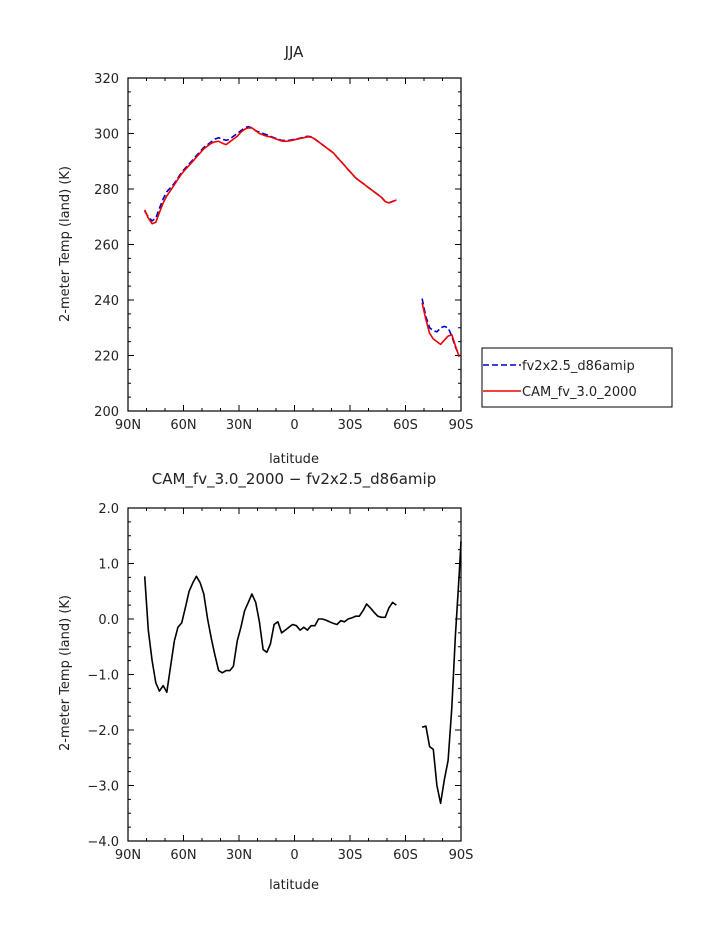 This screenshot has height=940, width=723. What do you see at coordinates (108, 509) in the screenshot?
I see `bottom-chart-y-tick-label: 2.0` at bounding box center [108, 509].